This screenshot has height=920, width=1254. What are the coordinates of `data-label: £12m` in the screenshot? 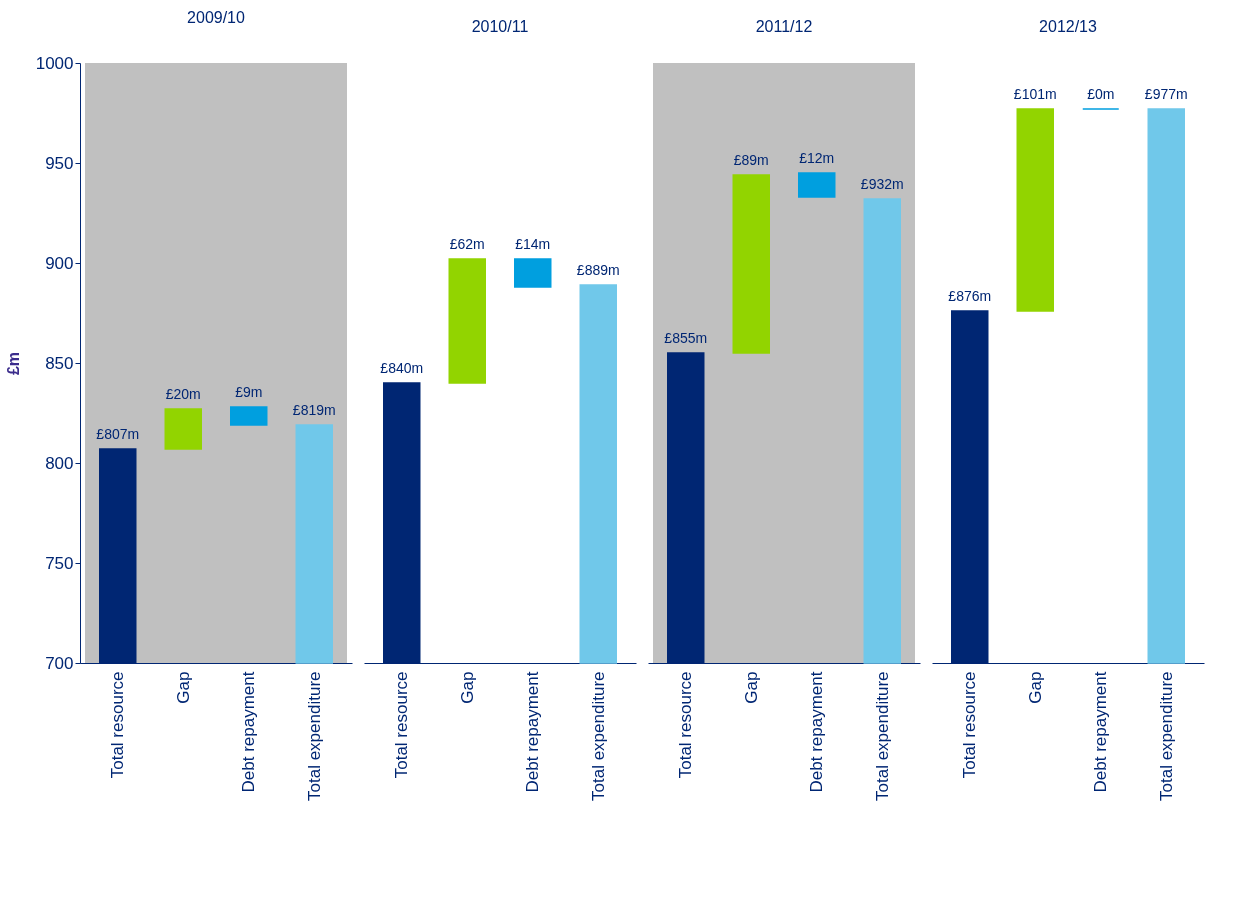 It's located at (817, 158).